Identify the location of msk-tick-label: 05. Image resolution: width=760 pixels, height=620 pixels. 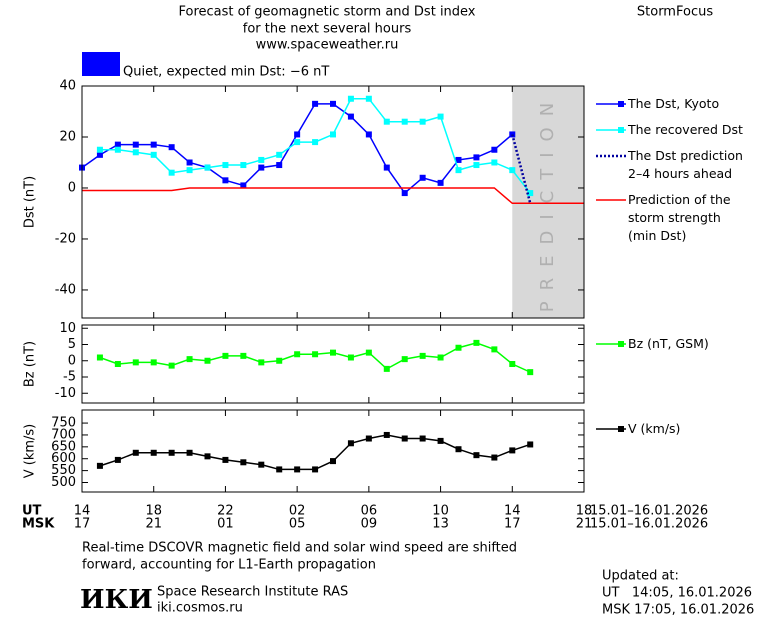
(297, 524).